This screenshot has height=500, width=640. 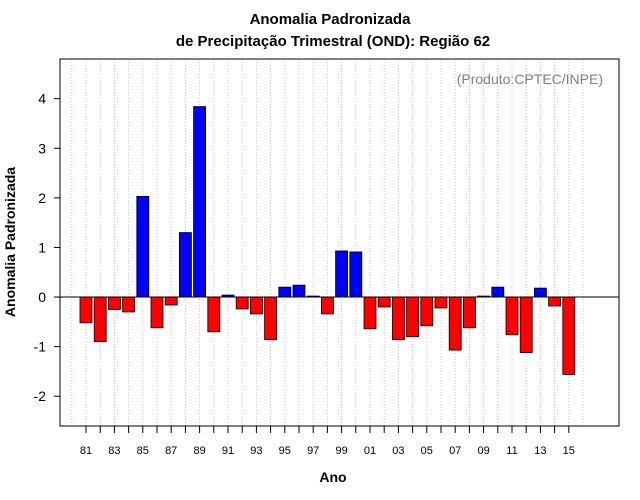 What do you see at coordinates (327, 441) in the screenshot?
I see `x-axis: 81 83 85 87 89 91 93 95 97 99 01 03 05 07 09 11 13 15` at bounding box center [327, 441].